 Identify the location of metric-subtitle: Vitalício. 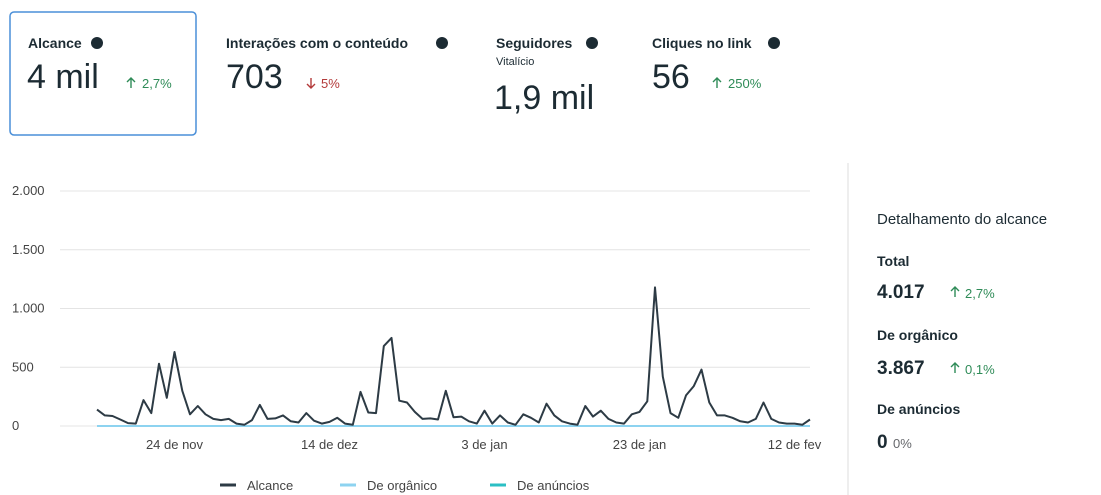
(515, 62).